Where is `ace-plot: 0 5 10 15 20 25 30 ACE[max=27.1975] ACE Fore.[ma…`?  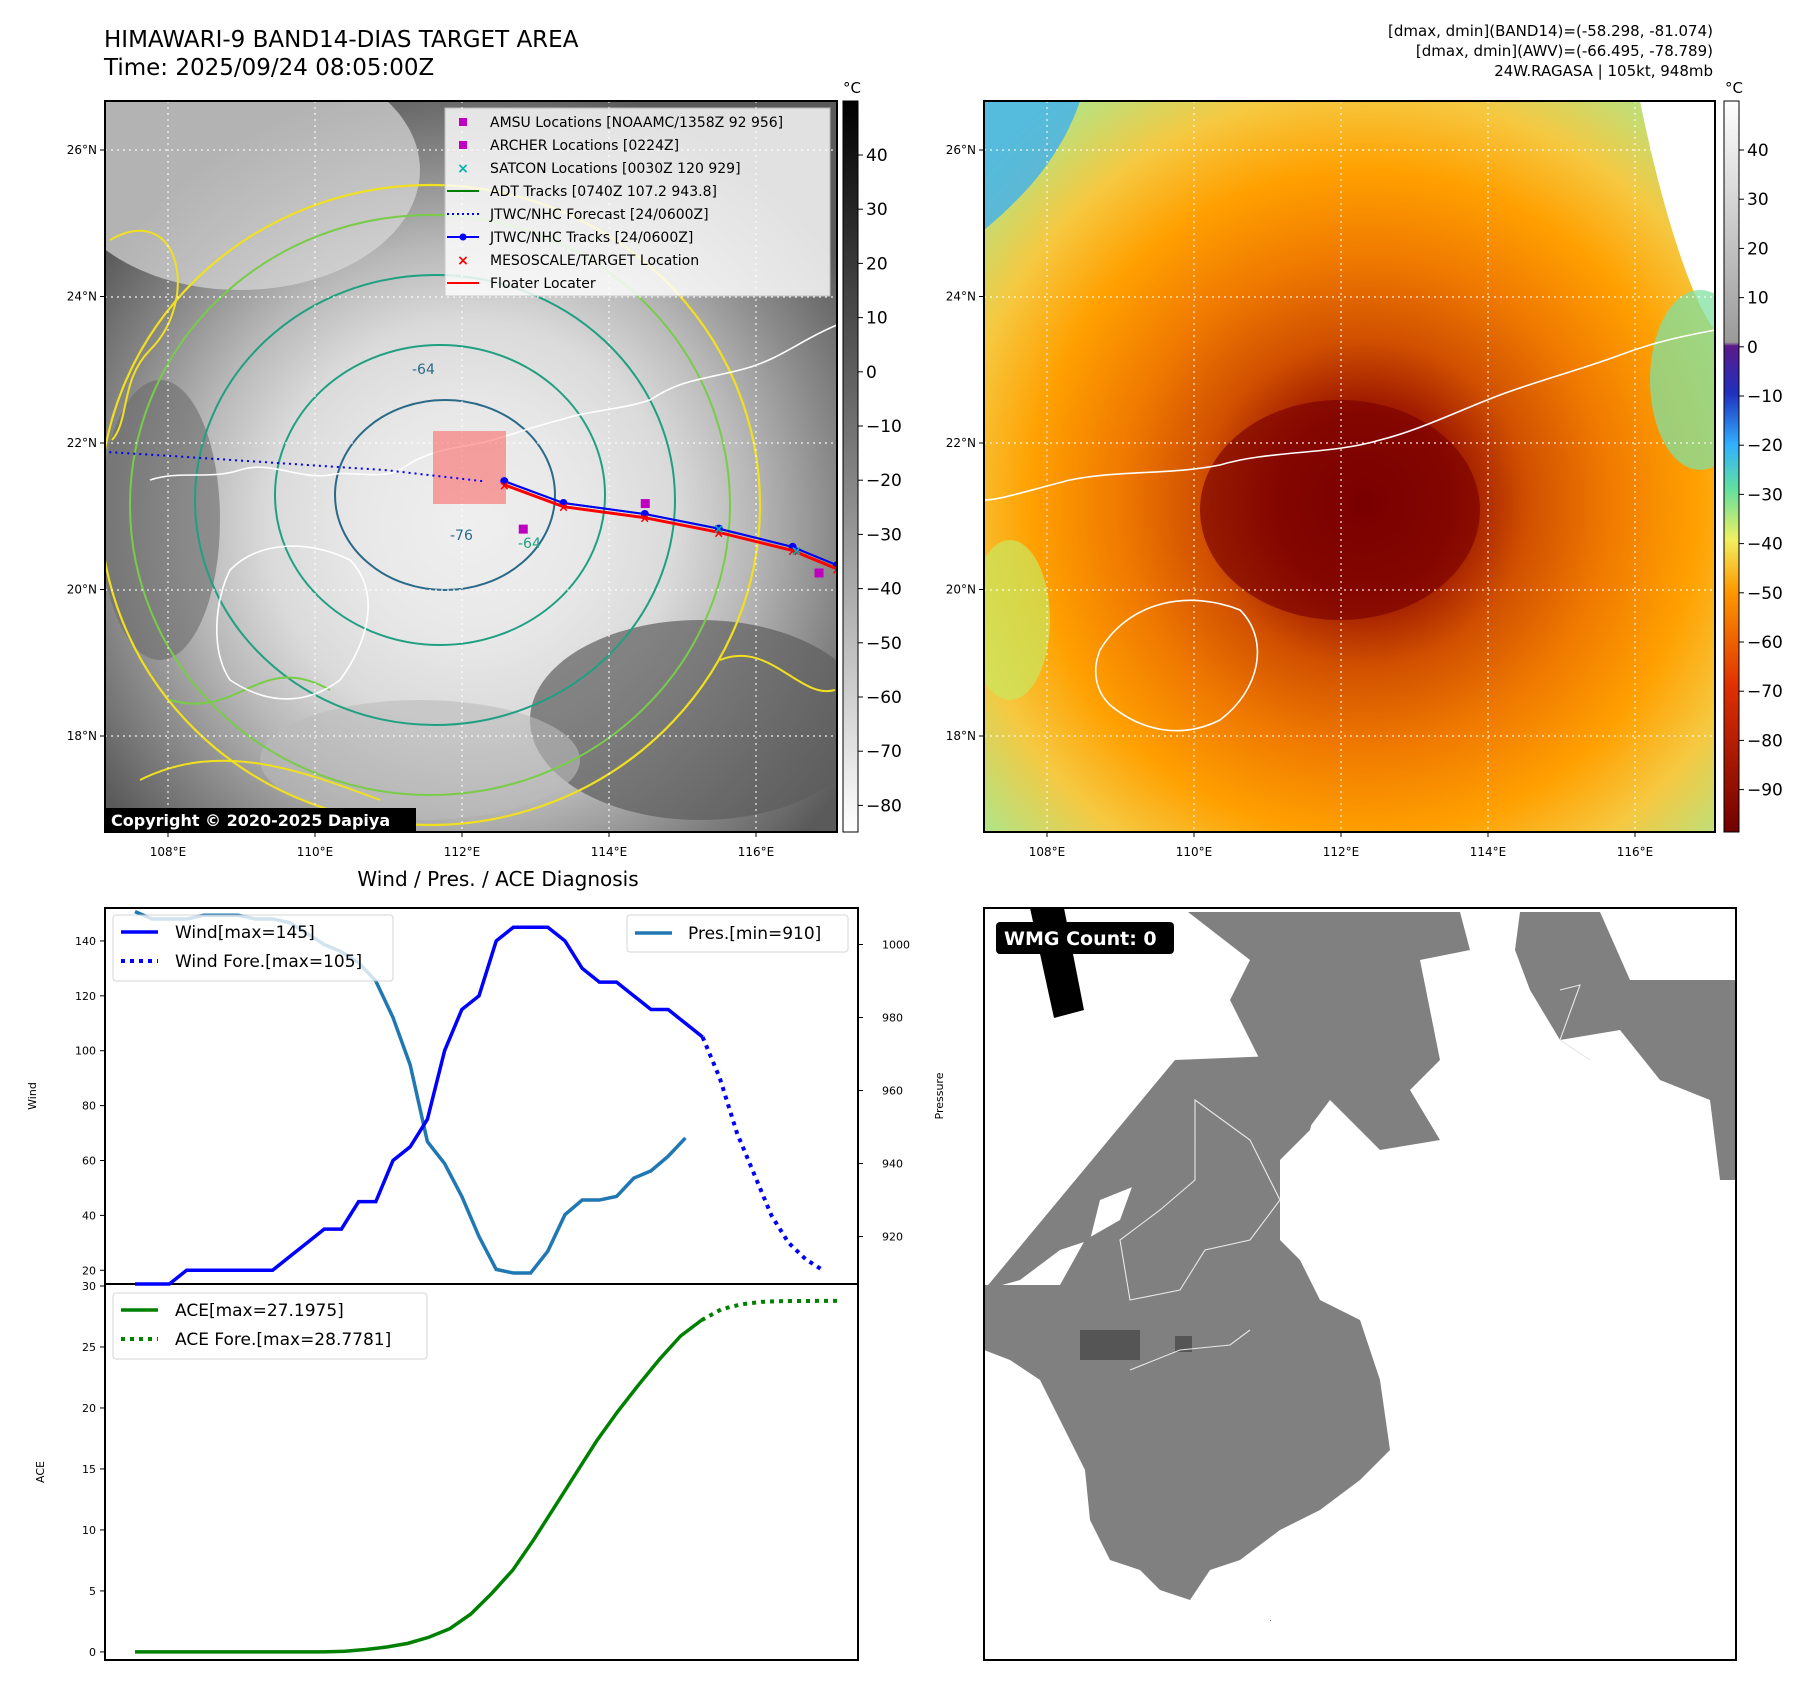
ace-plot: 0 5 10 15 20 25 30 ACE[max=27.1975] ACE Fore.[ma… is located at coordinates (462, 1469).